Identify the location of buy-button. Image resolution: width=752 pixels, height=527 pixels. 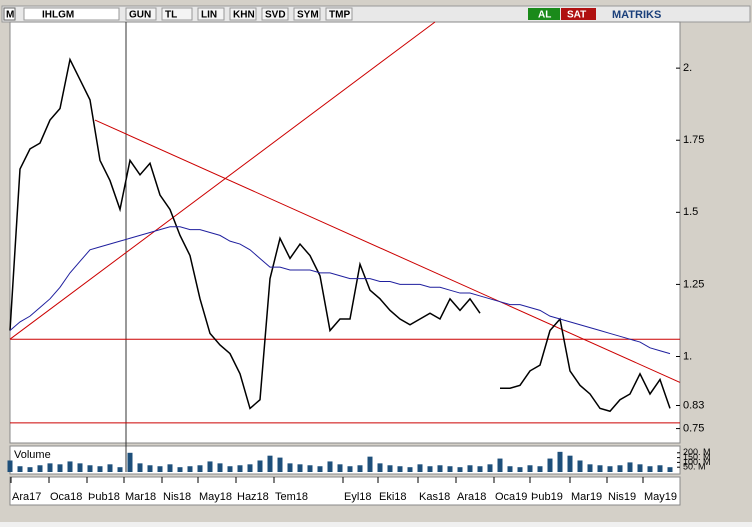
(544, 14).